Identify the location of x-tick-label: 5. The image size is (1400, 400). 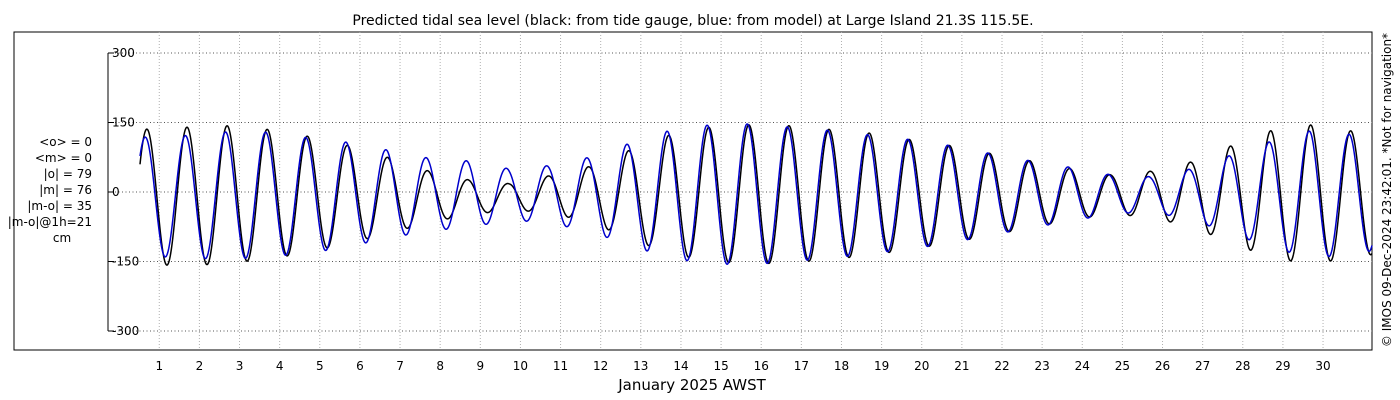
(320, 366).